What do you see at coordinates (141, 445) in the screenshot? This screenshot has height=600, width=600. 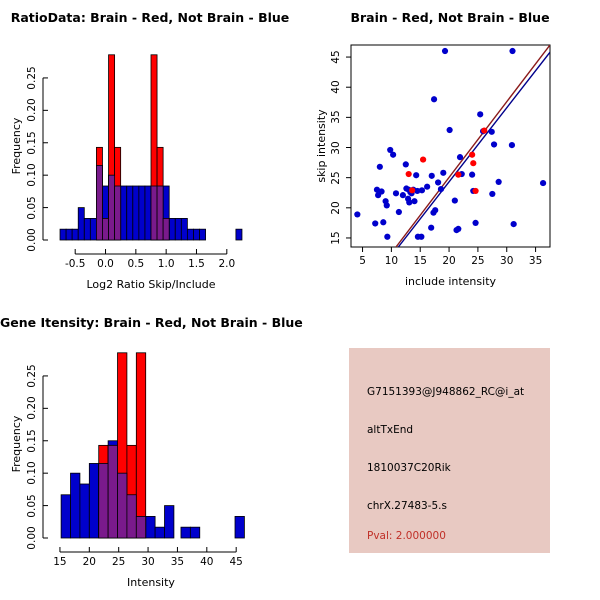 I see `histogram-bar-brain` at bounding box center [141, 445].